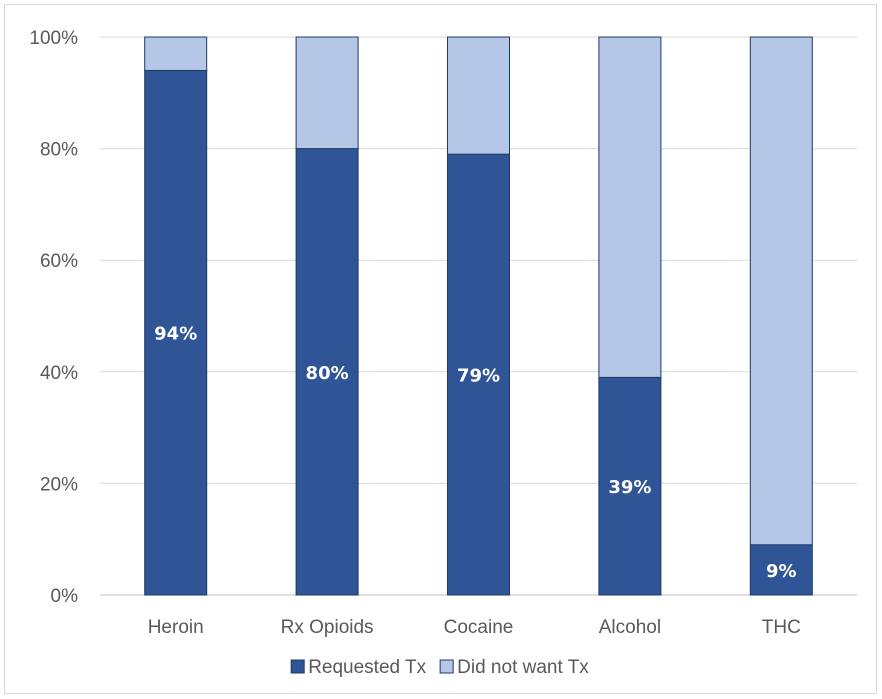 The image size is (882, 699). What do you see at coordinates (59, 150) in the screenshot?
I see `y-tick-label: 80%` at bounding box center [59, 150].